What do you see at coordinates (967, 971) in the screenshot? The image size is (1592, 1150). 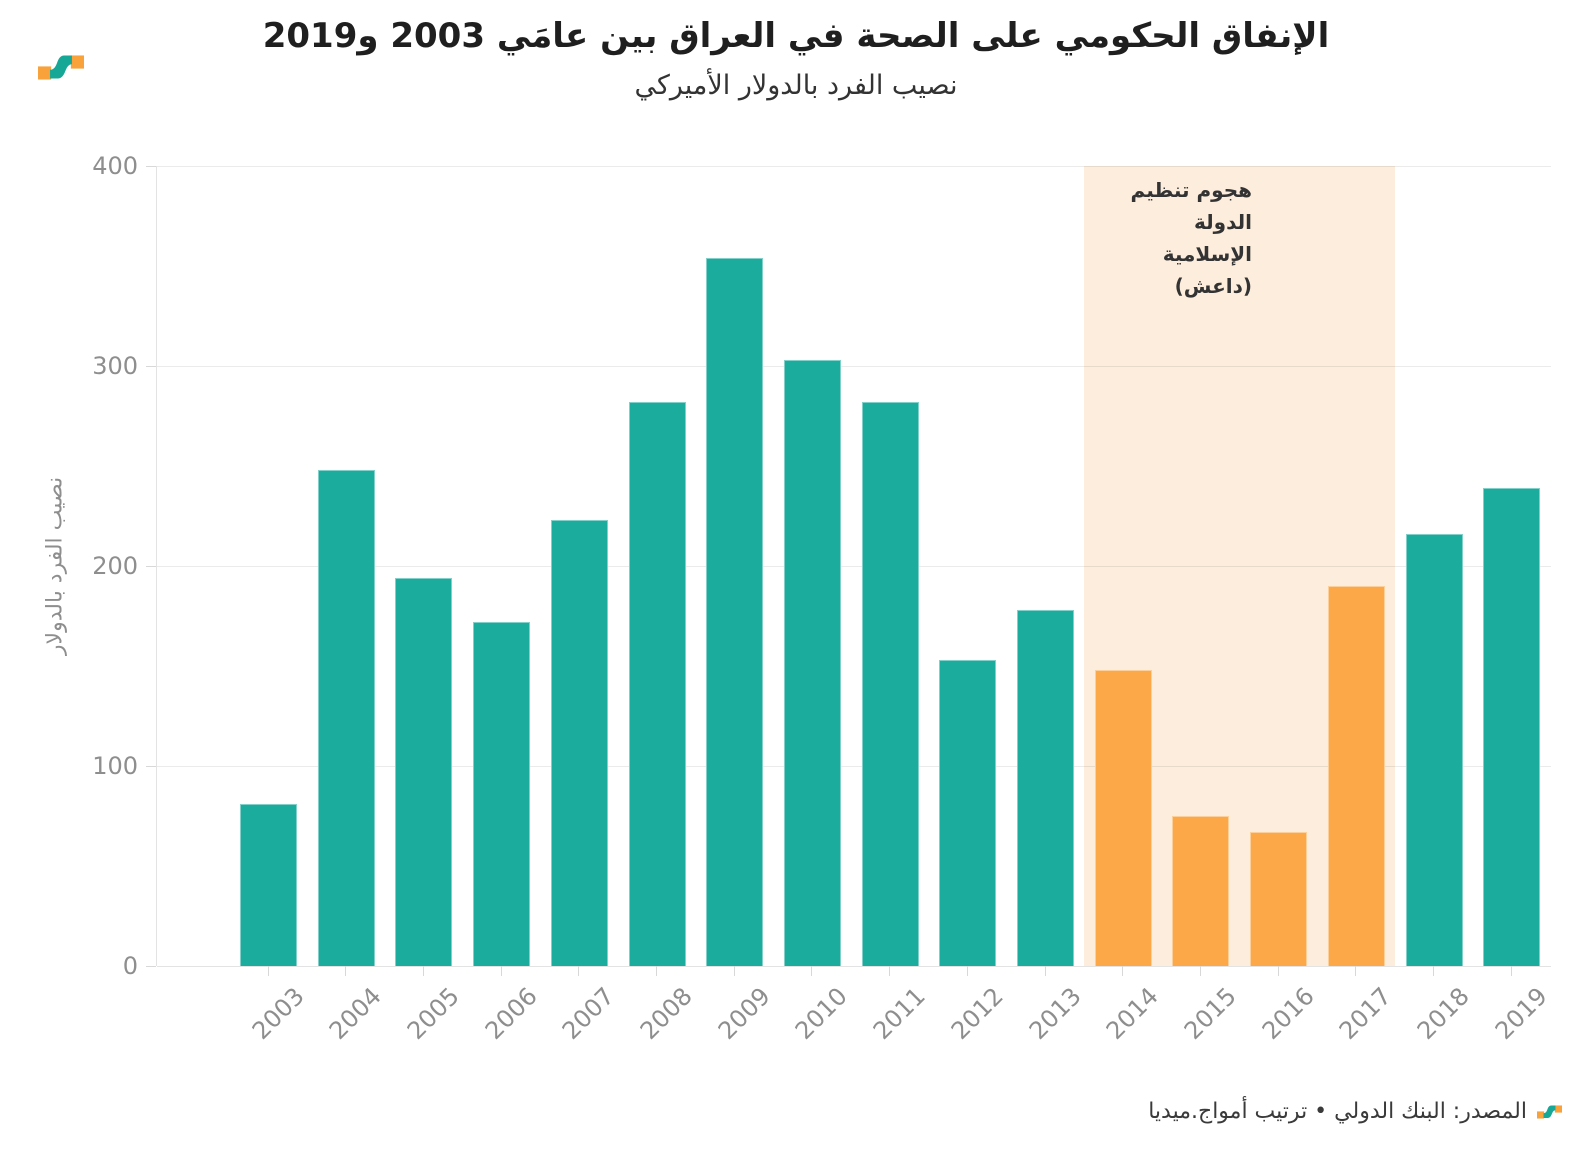 I see `x-tick-2012` at bounding box center [967, 971].